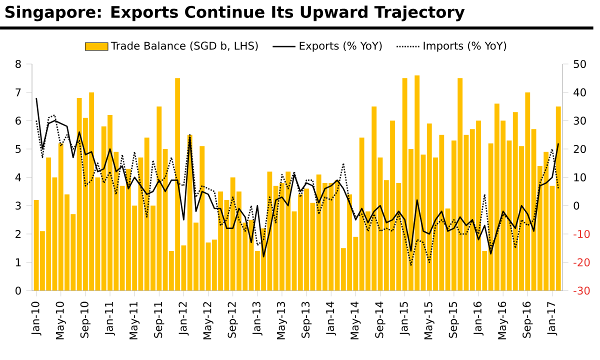 The width and height of the screenshot is (600, 360). What do you see at coordinates (18, 92) in the screenshot?
I see `y-tick-label: 7` at bounding box center [18, 92].